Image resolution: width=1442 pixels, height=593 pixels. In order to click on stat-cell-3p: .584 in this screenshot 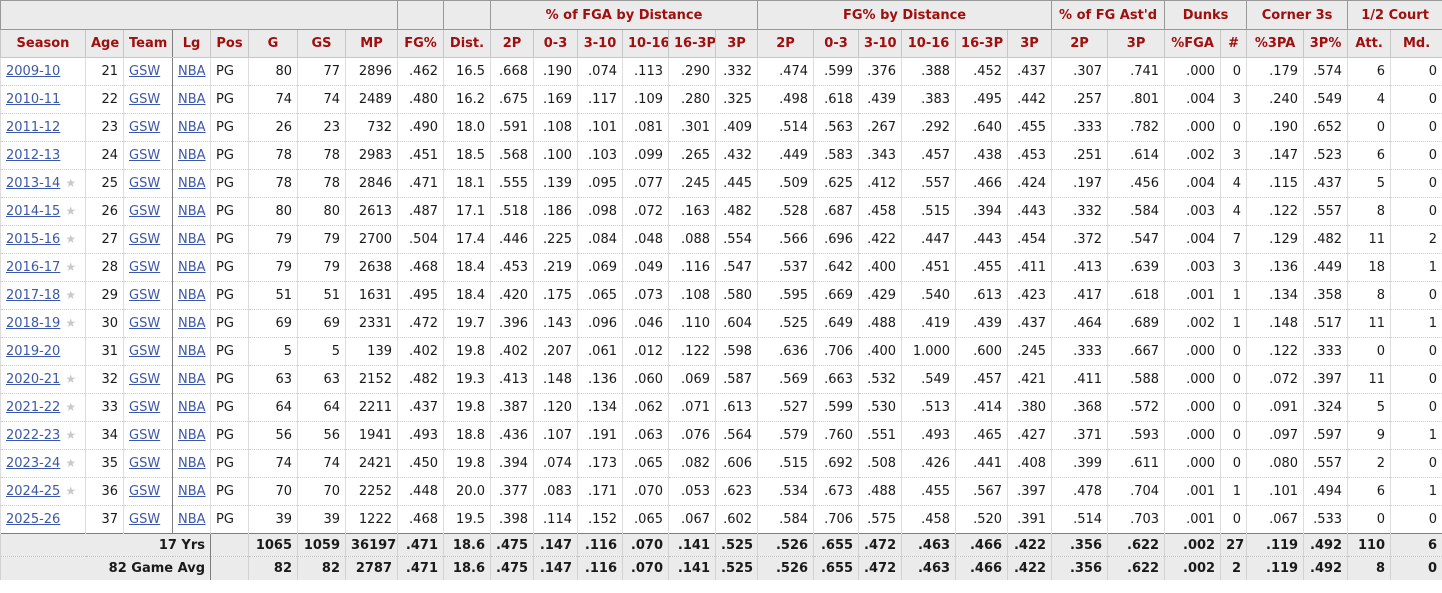, I will do `click(1136, 211)`.